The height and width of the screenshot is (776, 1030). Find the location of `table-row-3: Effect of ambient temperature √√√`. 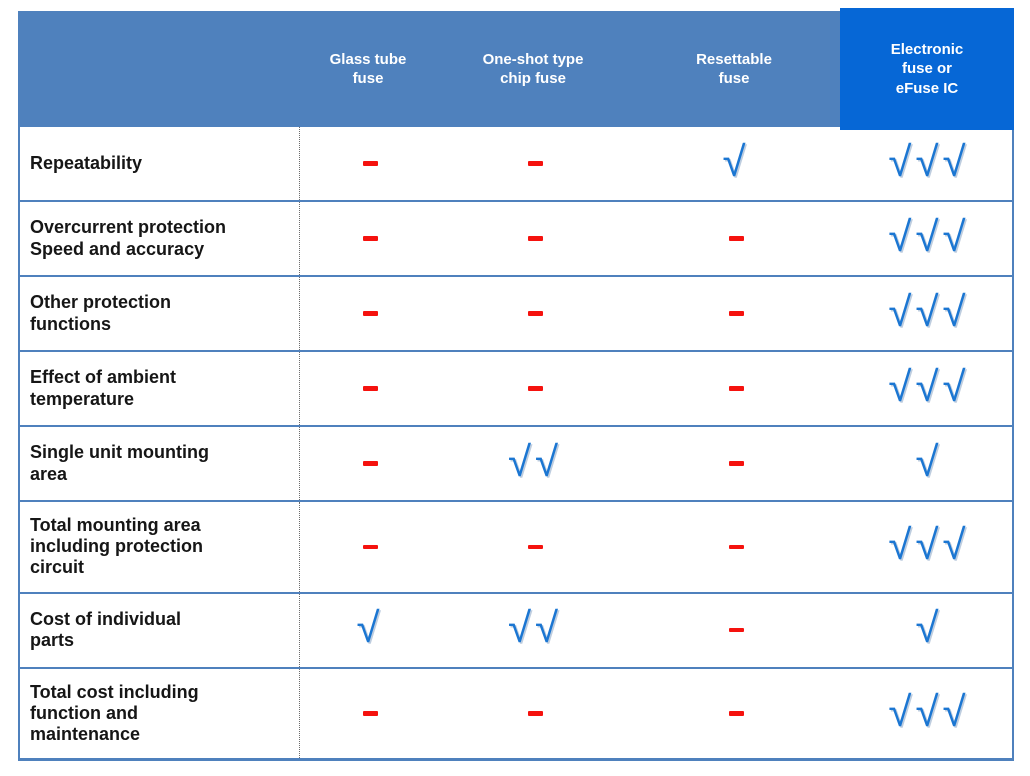

table-row-3: Effect of ambient temperature √√√ is located at coordinates (516, 387).